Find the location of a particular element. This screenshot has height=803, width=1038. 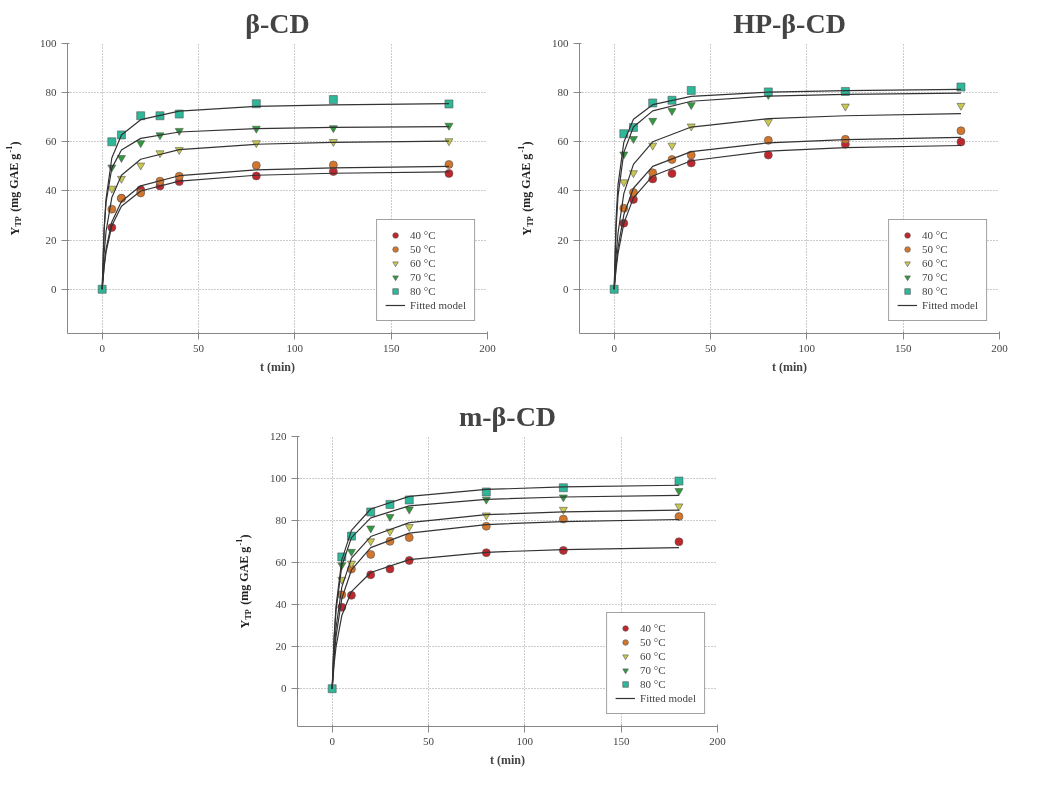

chart-title: β-CD is located at coordinates (277, 23).